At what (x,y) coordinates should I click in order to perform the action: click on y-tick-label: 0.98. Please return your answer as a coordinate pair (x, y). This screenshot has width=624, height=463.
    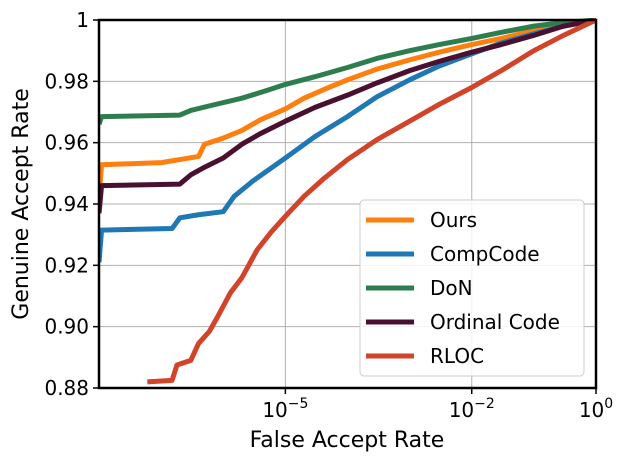
    Looking at the image, I should click on (66, 81).